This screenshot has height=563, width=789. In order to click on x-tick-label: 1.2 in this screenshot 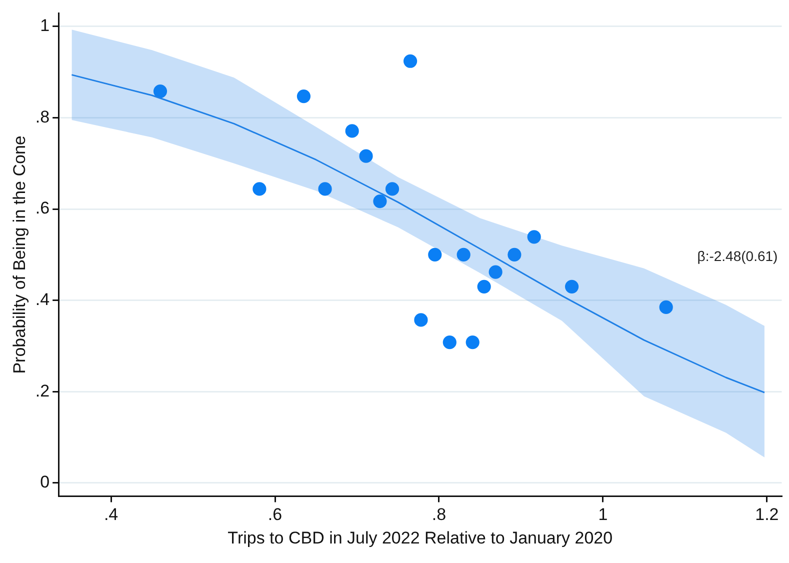, I will do `click(767, 514)`.